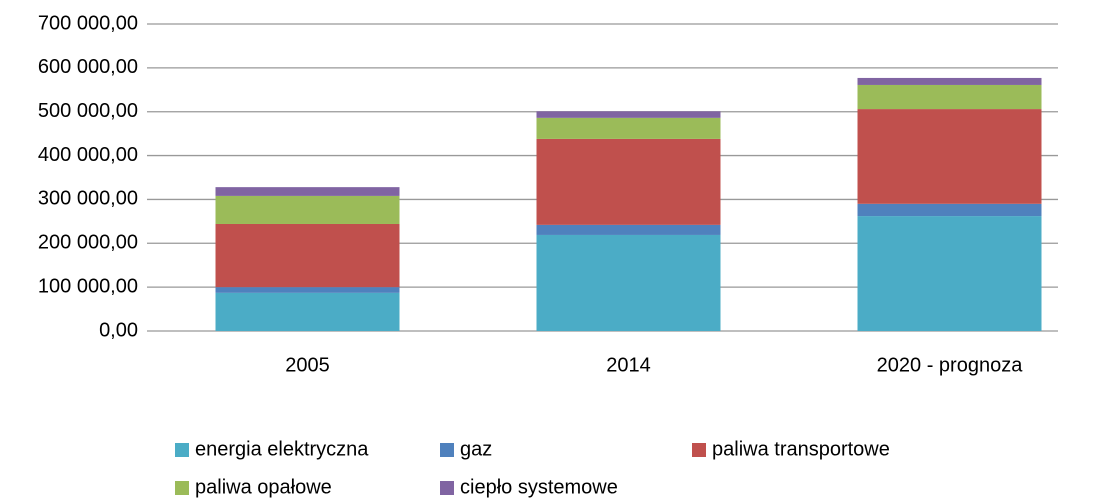 This screenshot has height=498, width=1098. I want to click on x-tick-label: 2005, so click(307, 365).